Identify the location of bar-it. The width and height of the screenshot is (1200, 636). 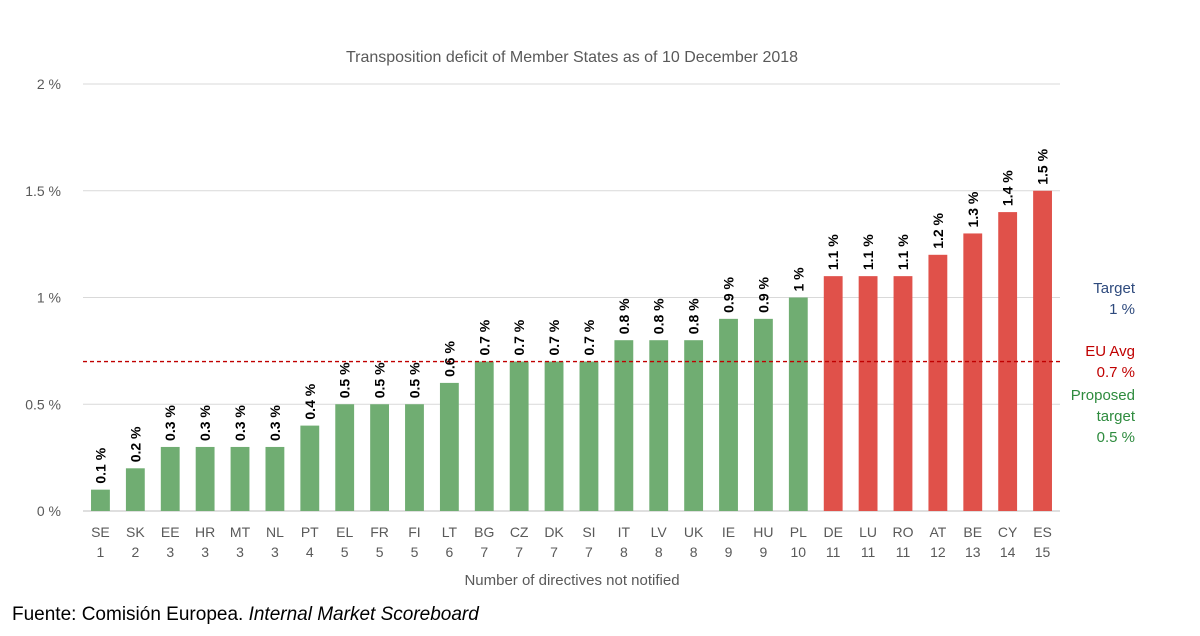
(624, 425).